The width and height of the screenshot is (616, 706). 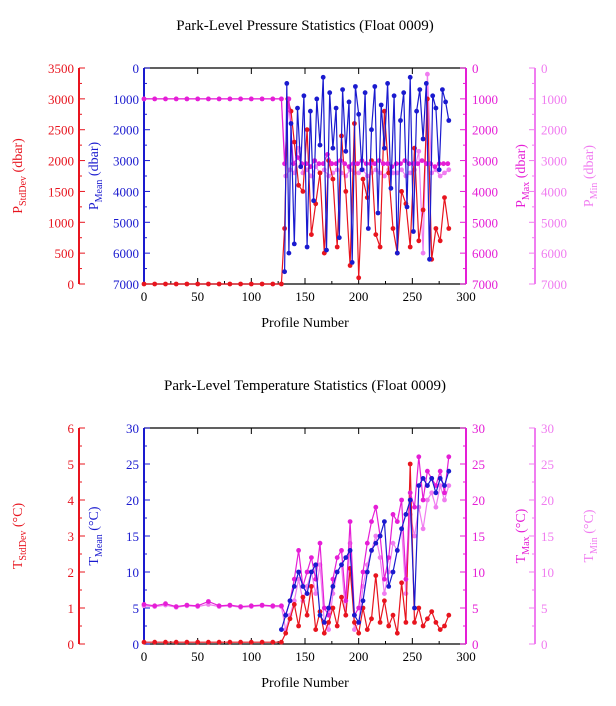 What do you see at coordinates (554, 99) in the screenshot?
I see `y-tick-label-min: 1000` at bounding box center [554, 99].